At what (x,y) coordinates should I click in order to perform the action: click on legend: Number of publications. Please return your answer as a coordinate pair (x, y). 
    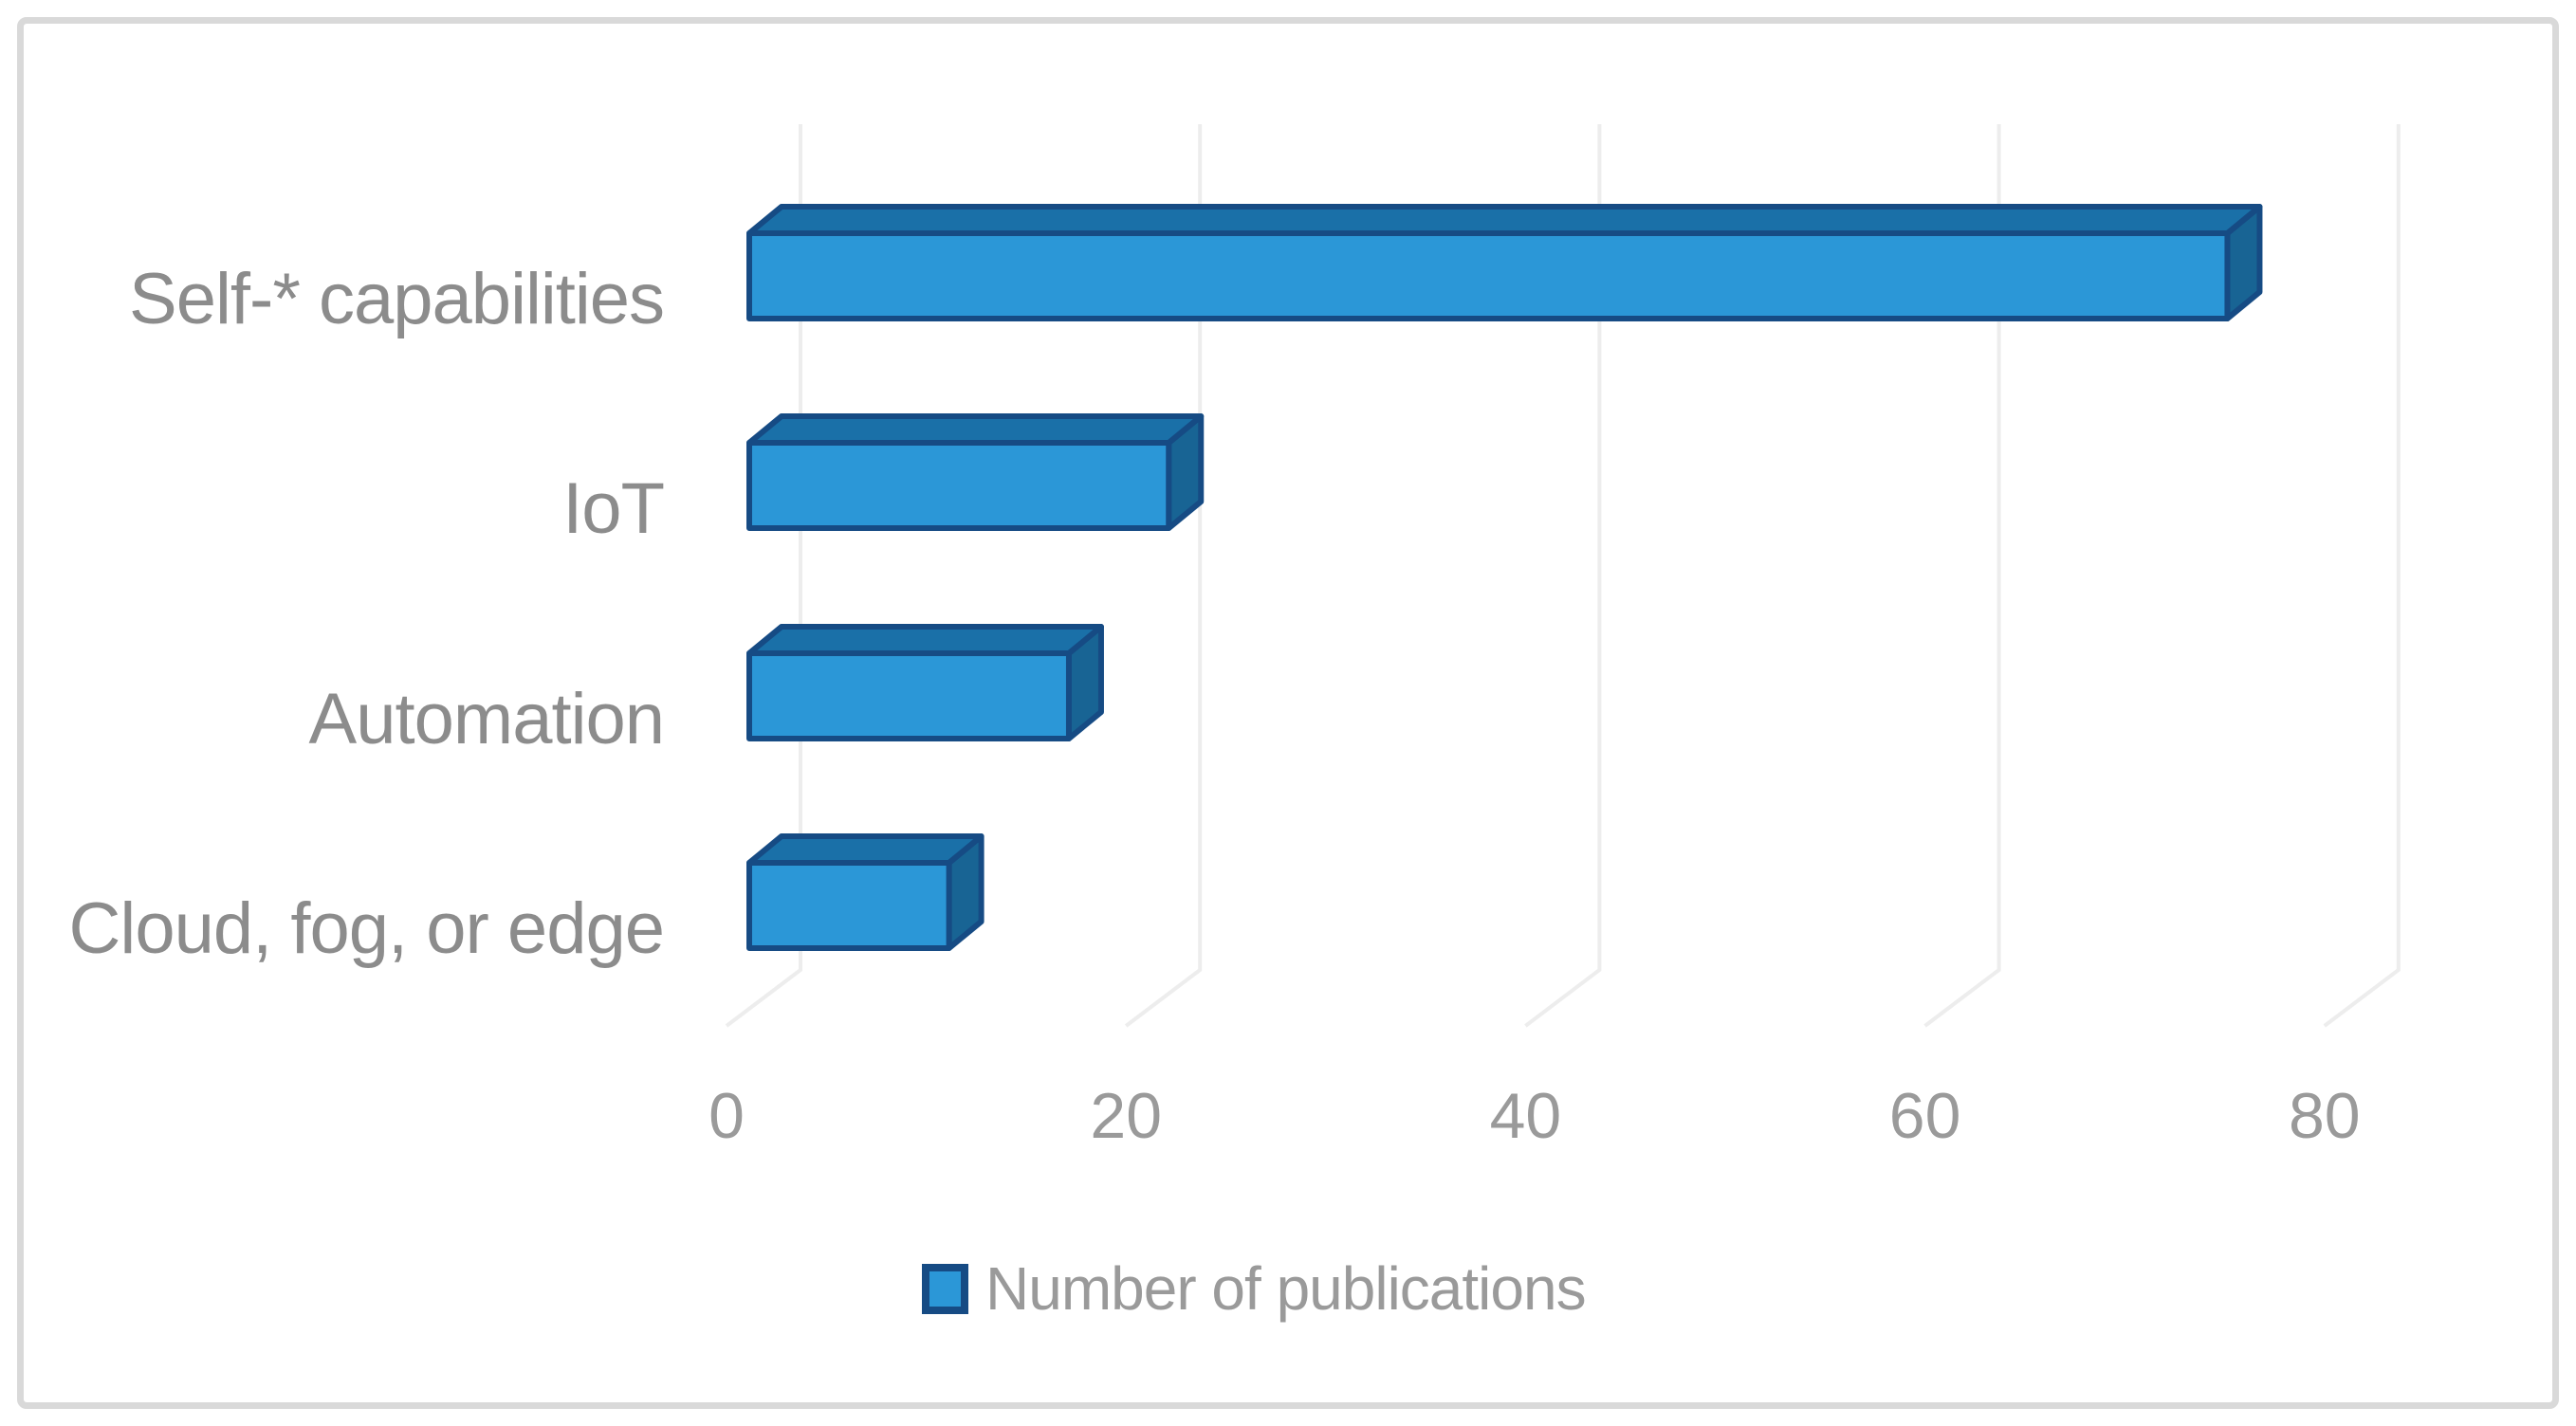
    Looking at the image, I should click on (1254, 1288).